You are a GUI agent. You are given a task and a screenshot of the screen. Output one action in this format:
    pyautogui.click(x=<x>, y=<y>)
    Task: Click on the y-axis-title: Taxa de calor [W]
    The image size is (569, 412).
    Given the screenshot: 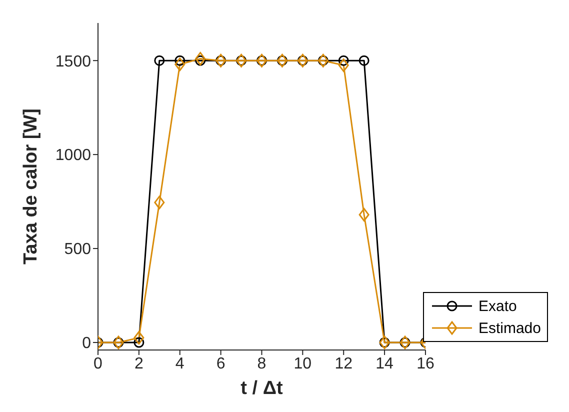 What is the action you would take?
    pyautogui.click(x=31, y=186)
    